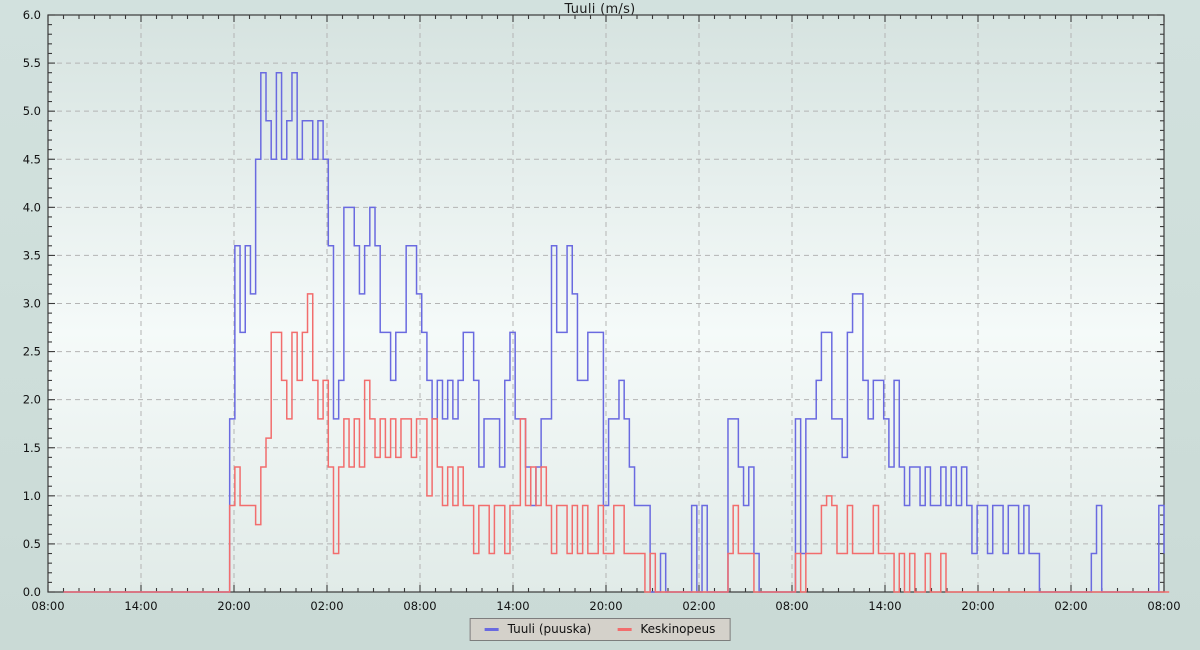 The image size is (1200, 650). Describe the element at coordinates (32, 352) in the screenshot. I see `y-tick-label: 2.5` at that location.